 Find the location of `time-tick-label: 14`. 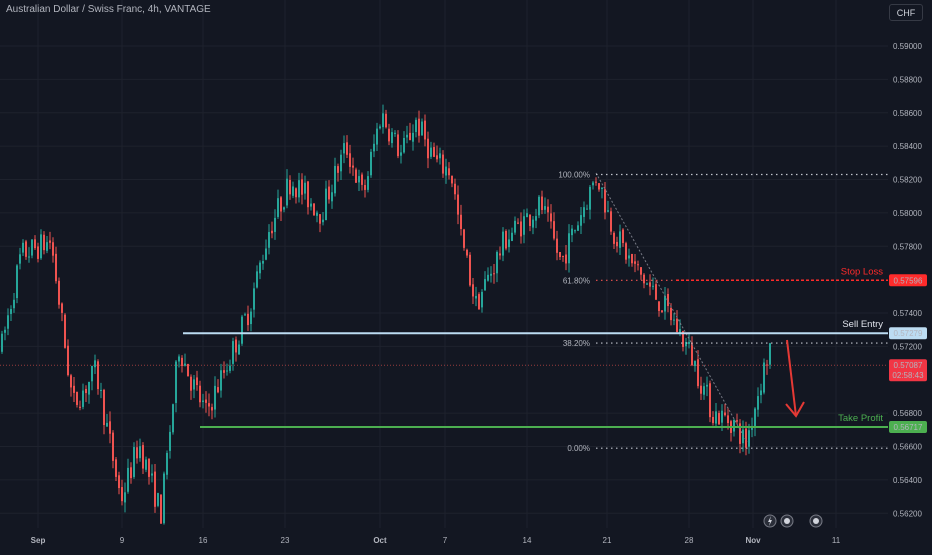

time-tick-label: 14 is located at coordinates (527, 540).